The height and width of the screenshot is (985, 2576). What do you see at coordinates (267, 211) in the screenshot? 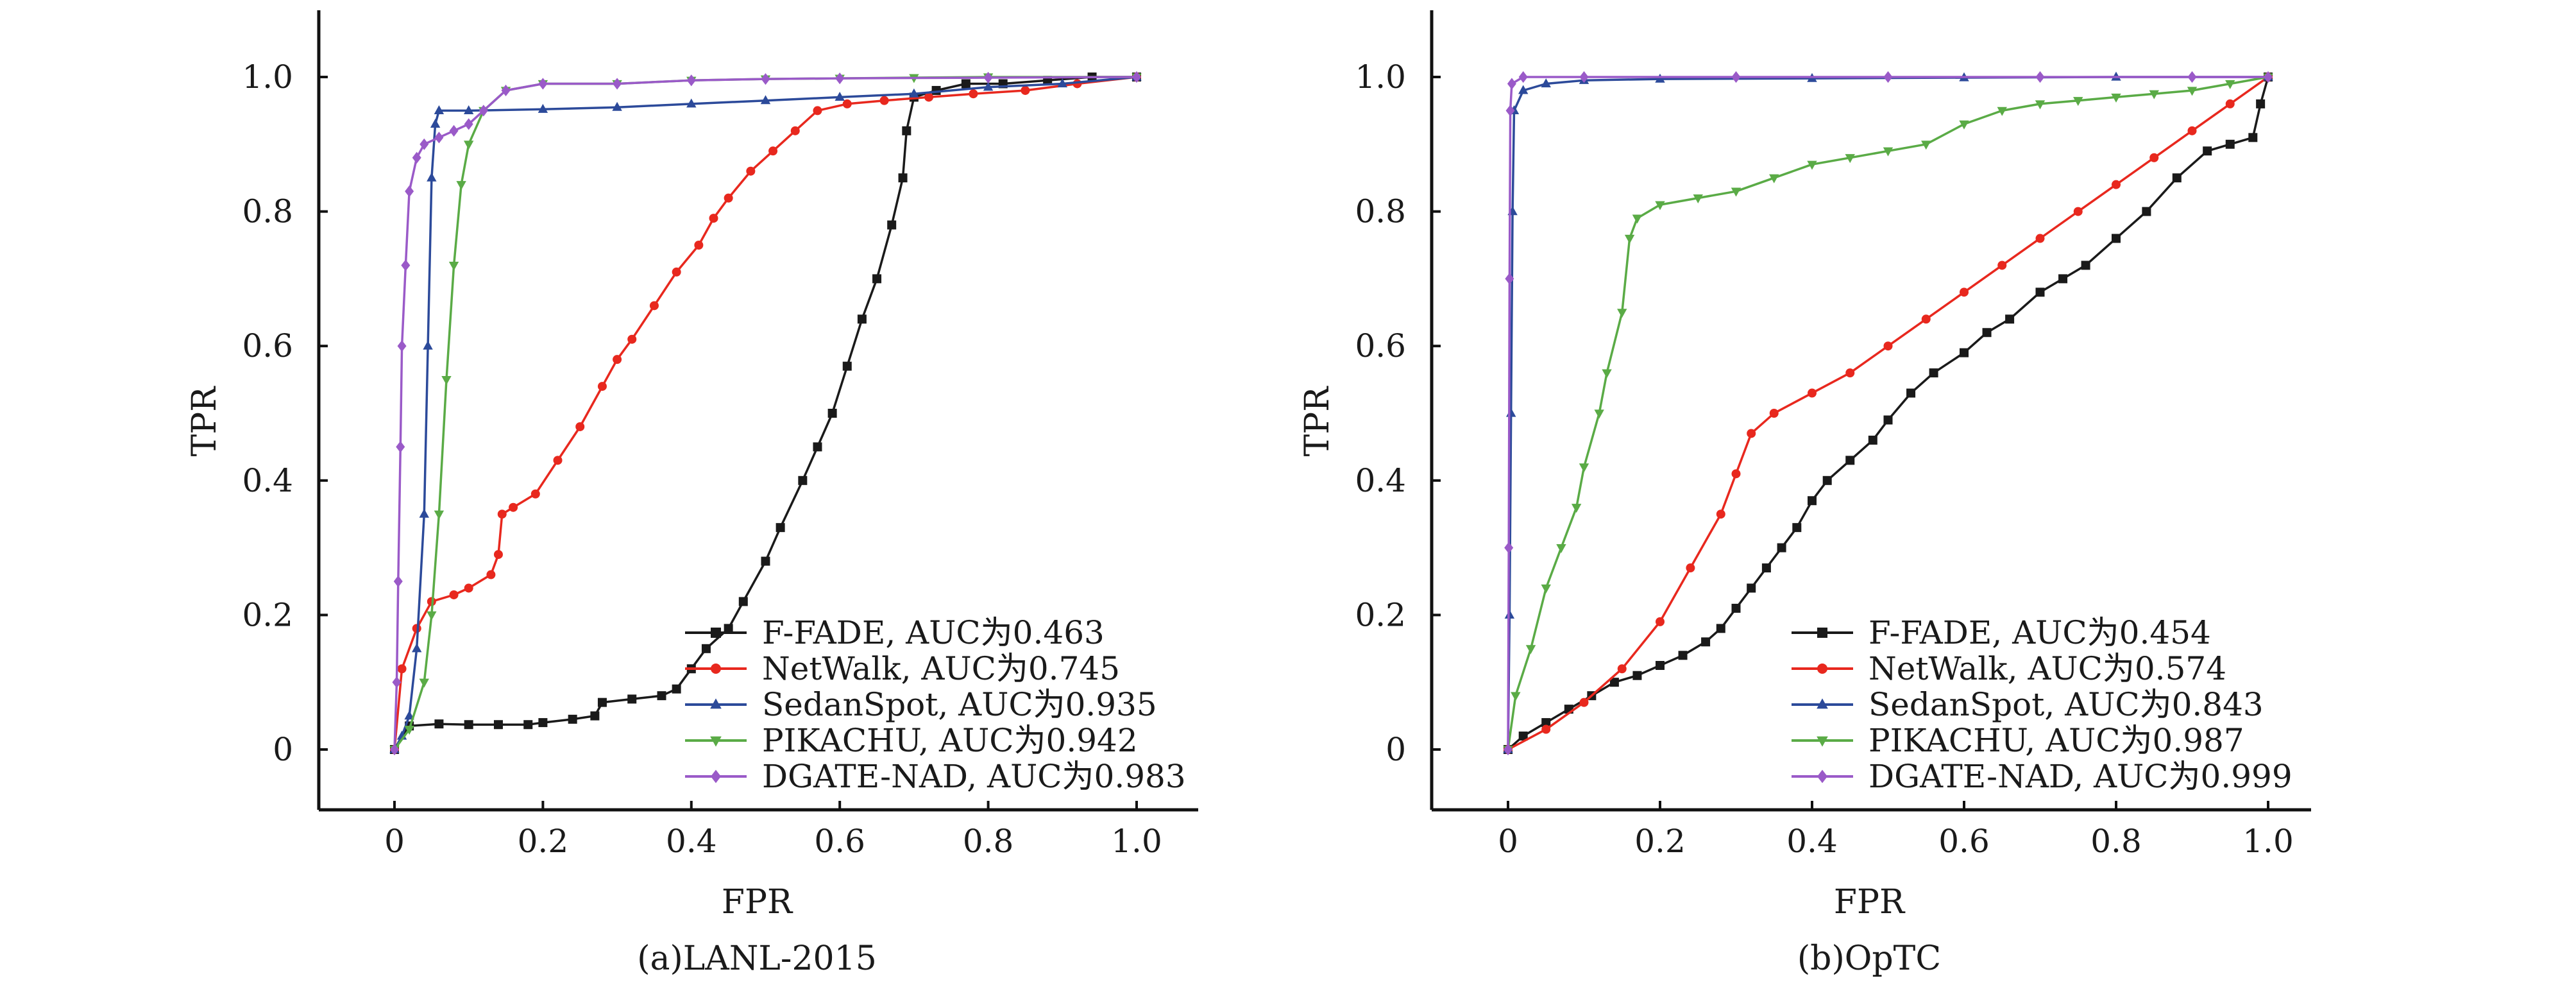
I see `y-tick-label: 0.8` at bounding box center [267, 211].